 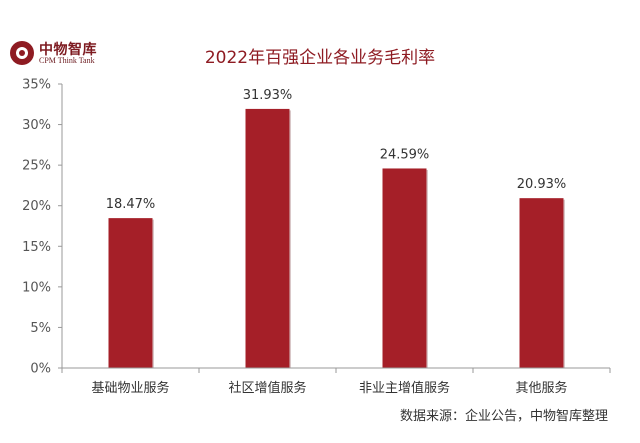 What do you see at coordinates (404, 388) in the screenshot?
I see `x-tick-label: 非业主增值服务` at bounding box center [404, 388].